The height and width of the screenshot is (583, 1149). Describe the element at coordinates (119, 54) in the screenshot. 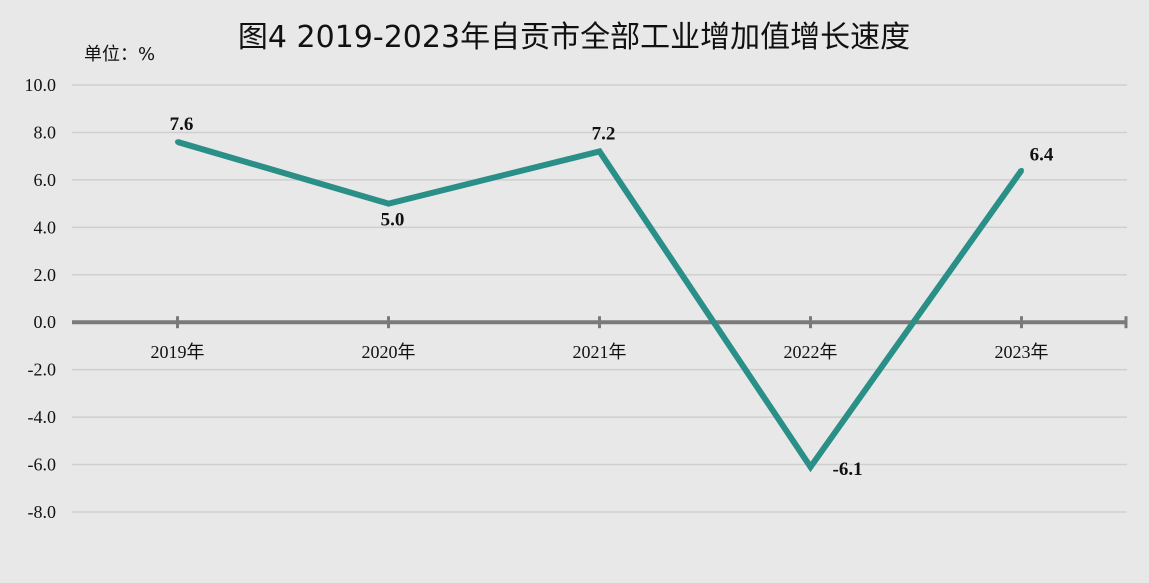

I see `unit-label: 单位：%` at that location.